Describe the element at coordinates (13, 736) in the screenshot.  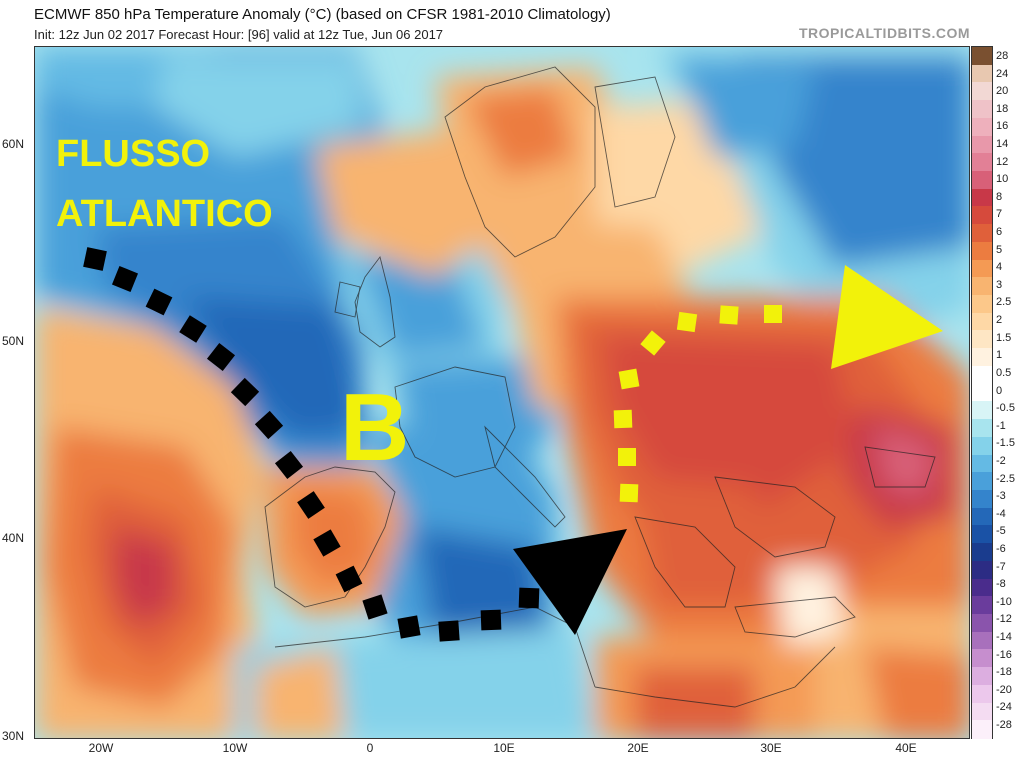
I see `lat-label-30n: 30N` at that location.